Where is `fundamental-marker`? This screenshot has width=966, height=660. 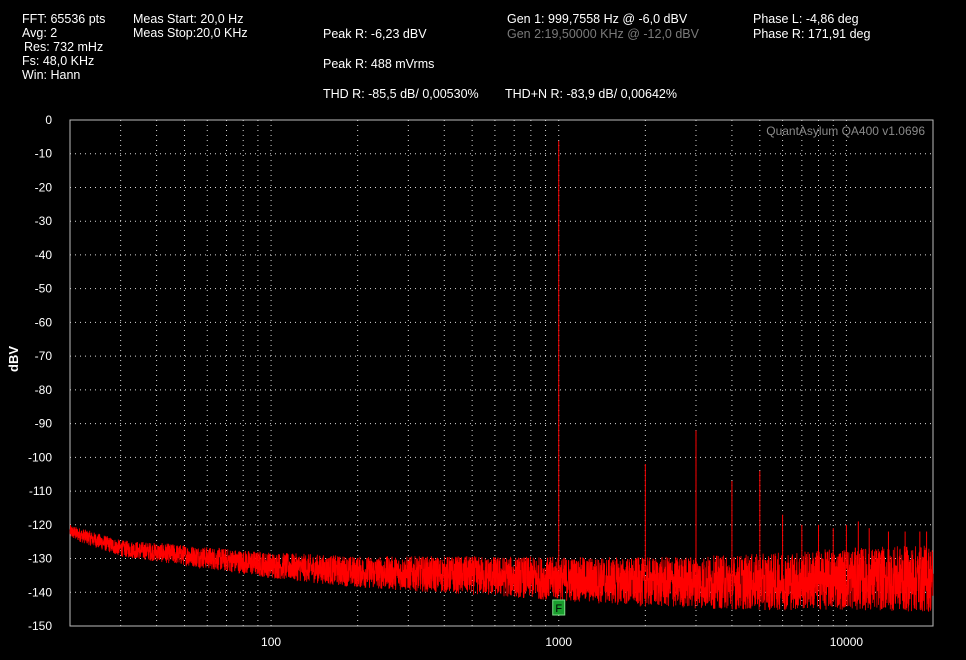
fundamental-marker is located at coordinates (559, 607).